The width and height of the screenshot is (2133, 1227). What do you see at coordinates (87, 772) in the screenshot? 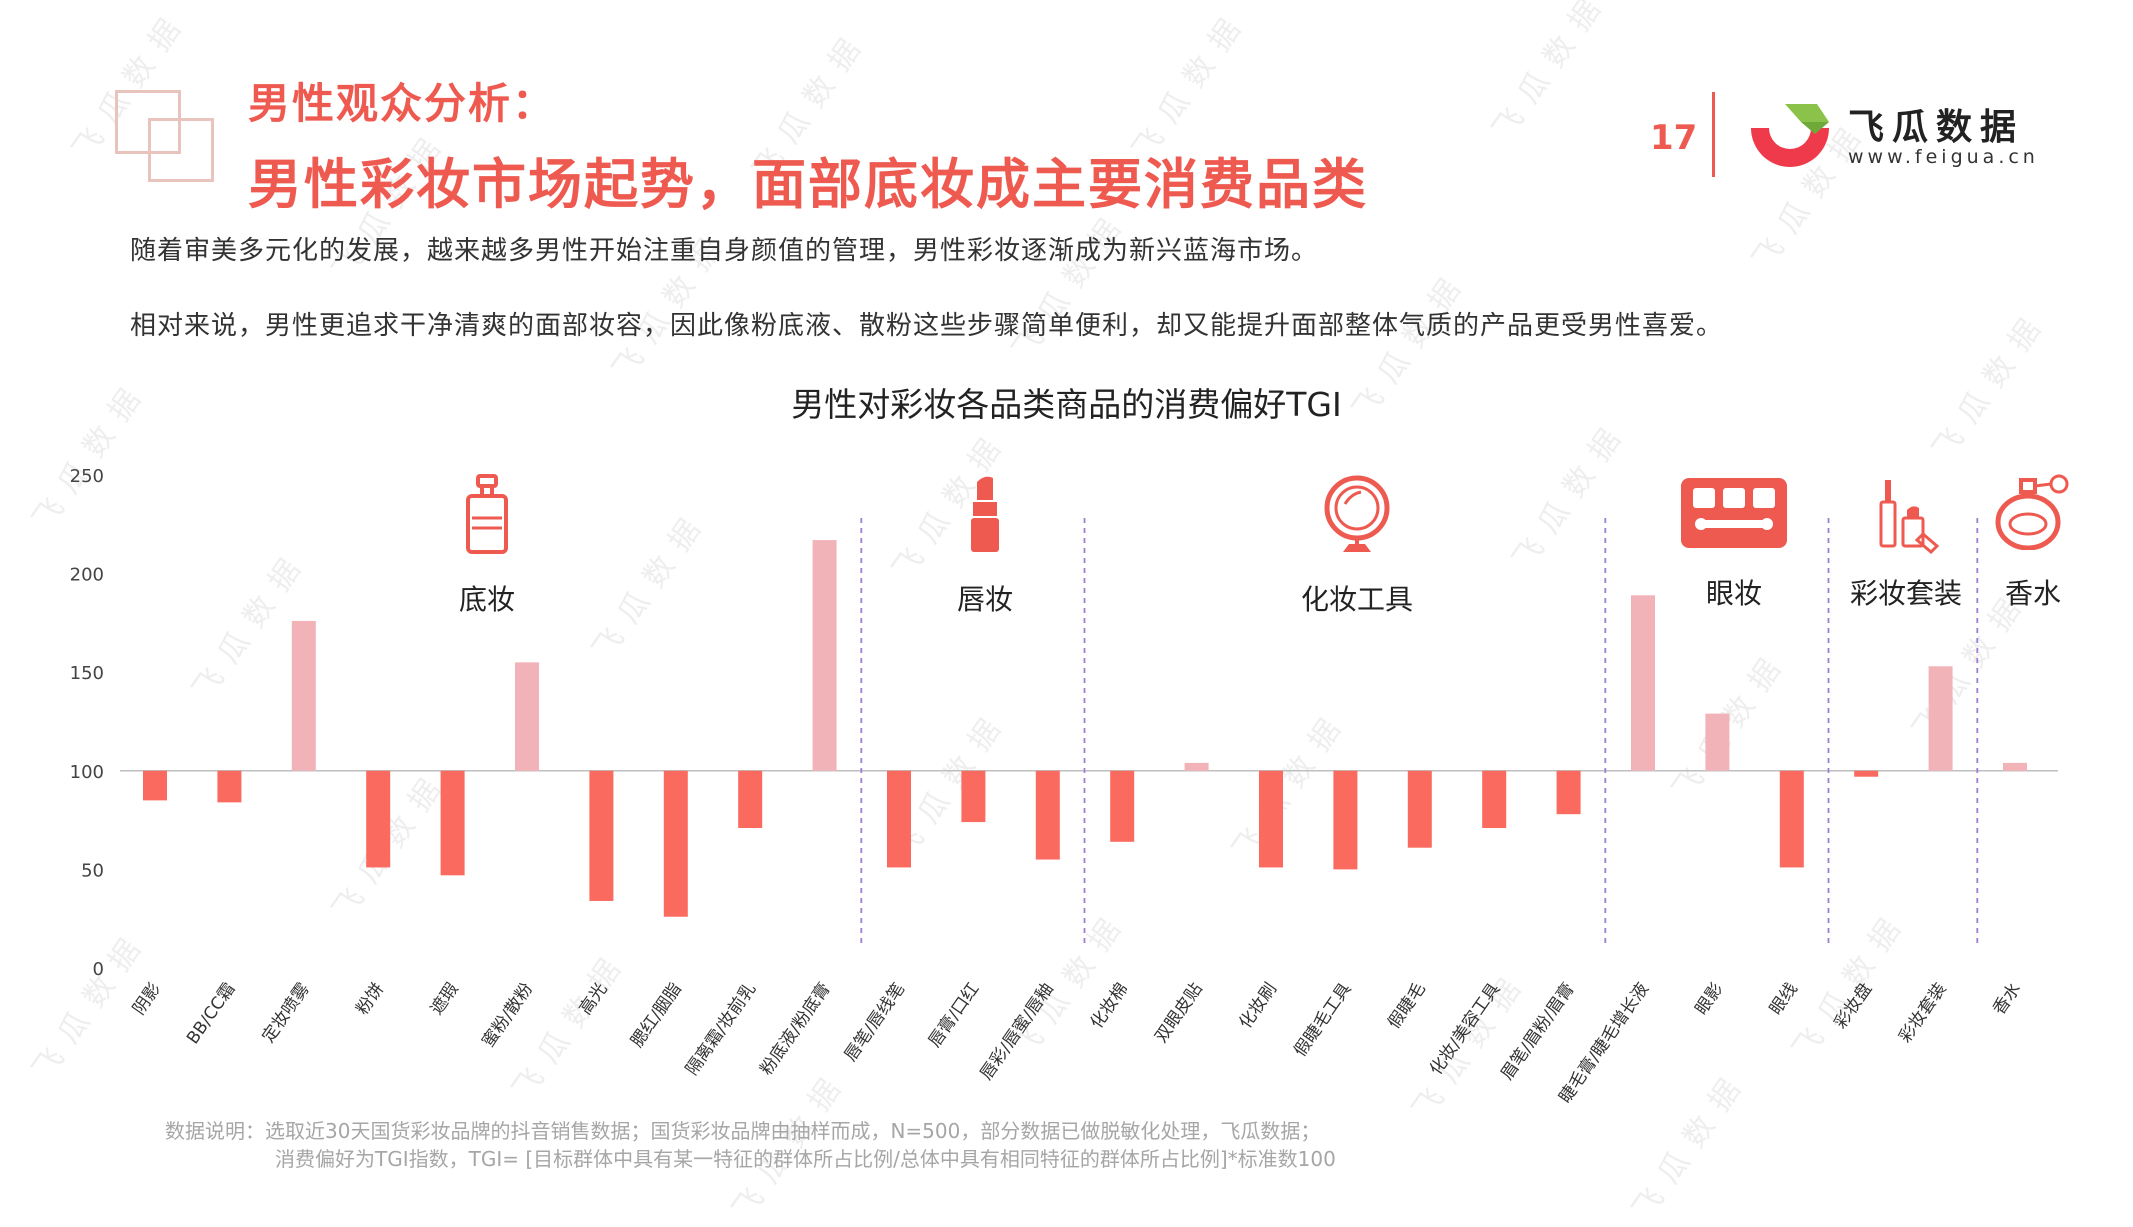
I see `y-tick-label: 100` at bounding box center [87, 772].